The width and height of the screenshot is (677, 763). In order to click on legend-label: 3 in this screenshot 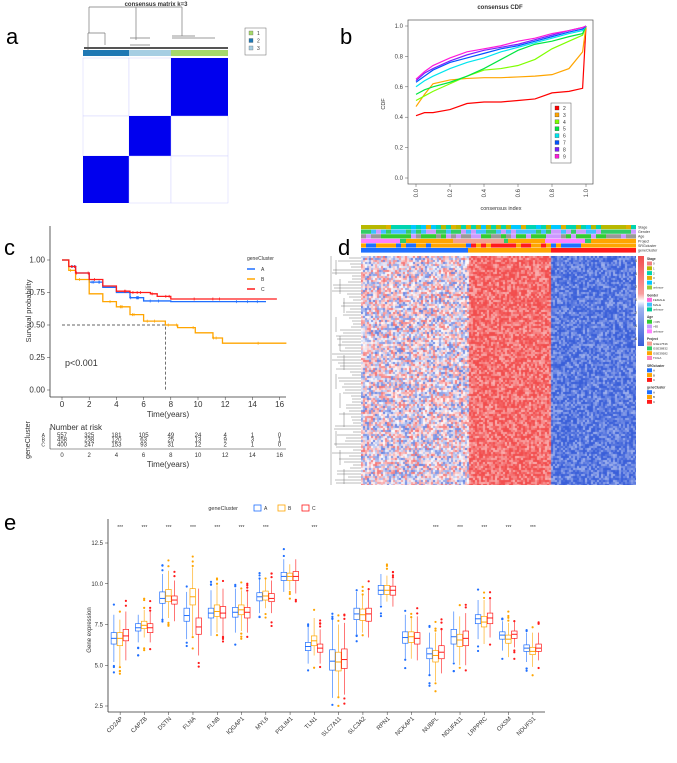, I will do `click(564, 116)`.